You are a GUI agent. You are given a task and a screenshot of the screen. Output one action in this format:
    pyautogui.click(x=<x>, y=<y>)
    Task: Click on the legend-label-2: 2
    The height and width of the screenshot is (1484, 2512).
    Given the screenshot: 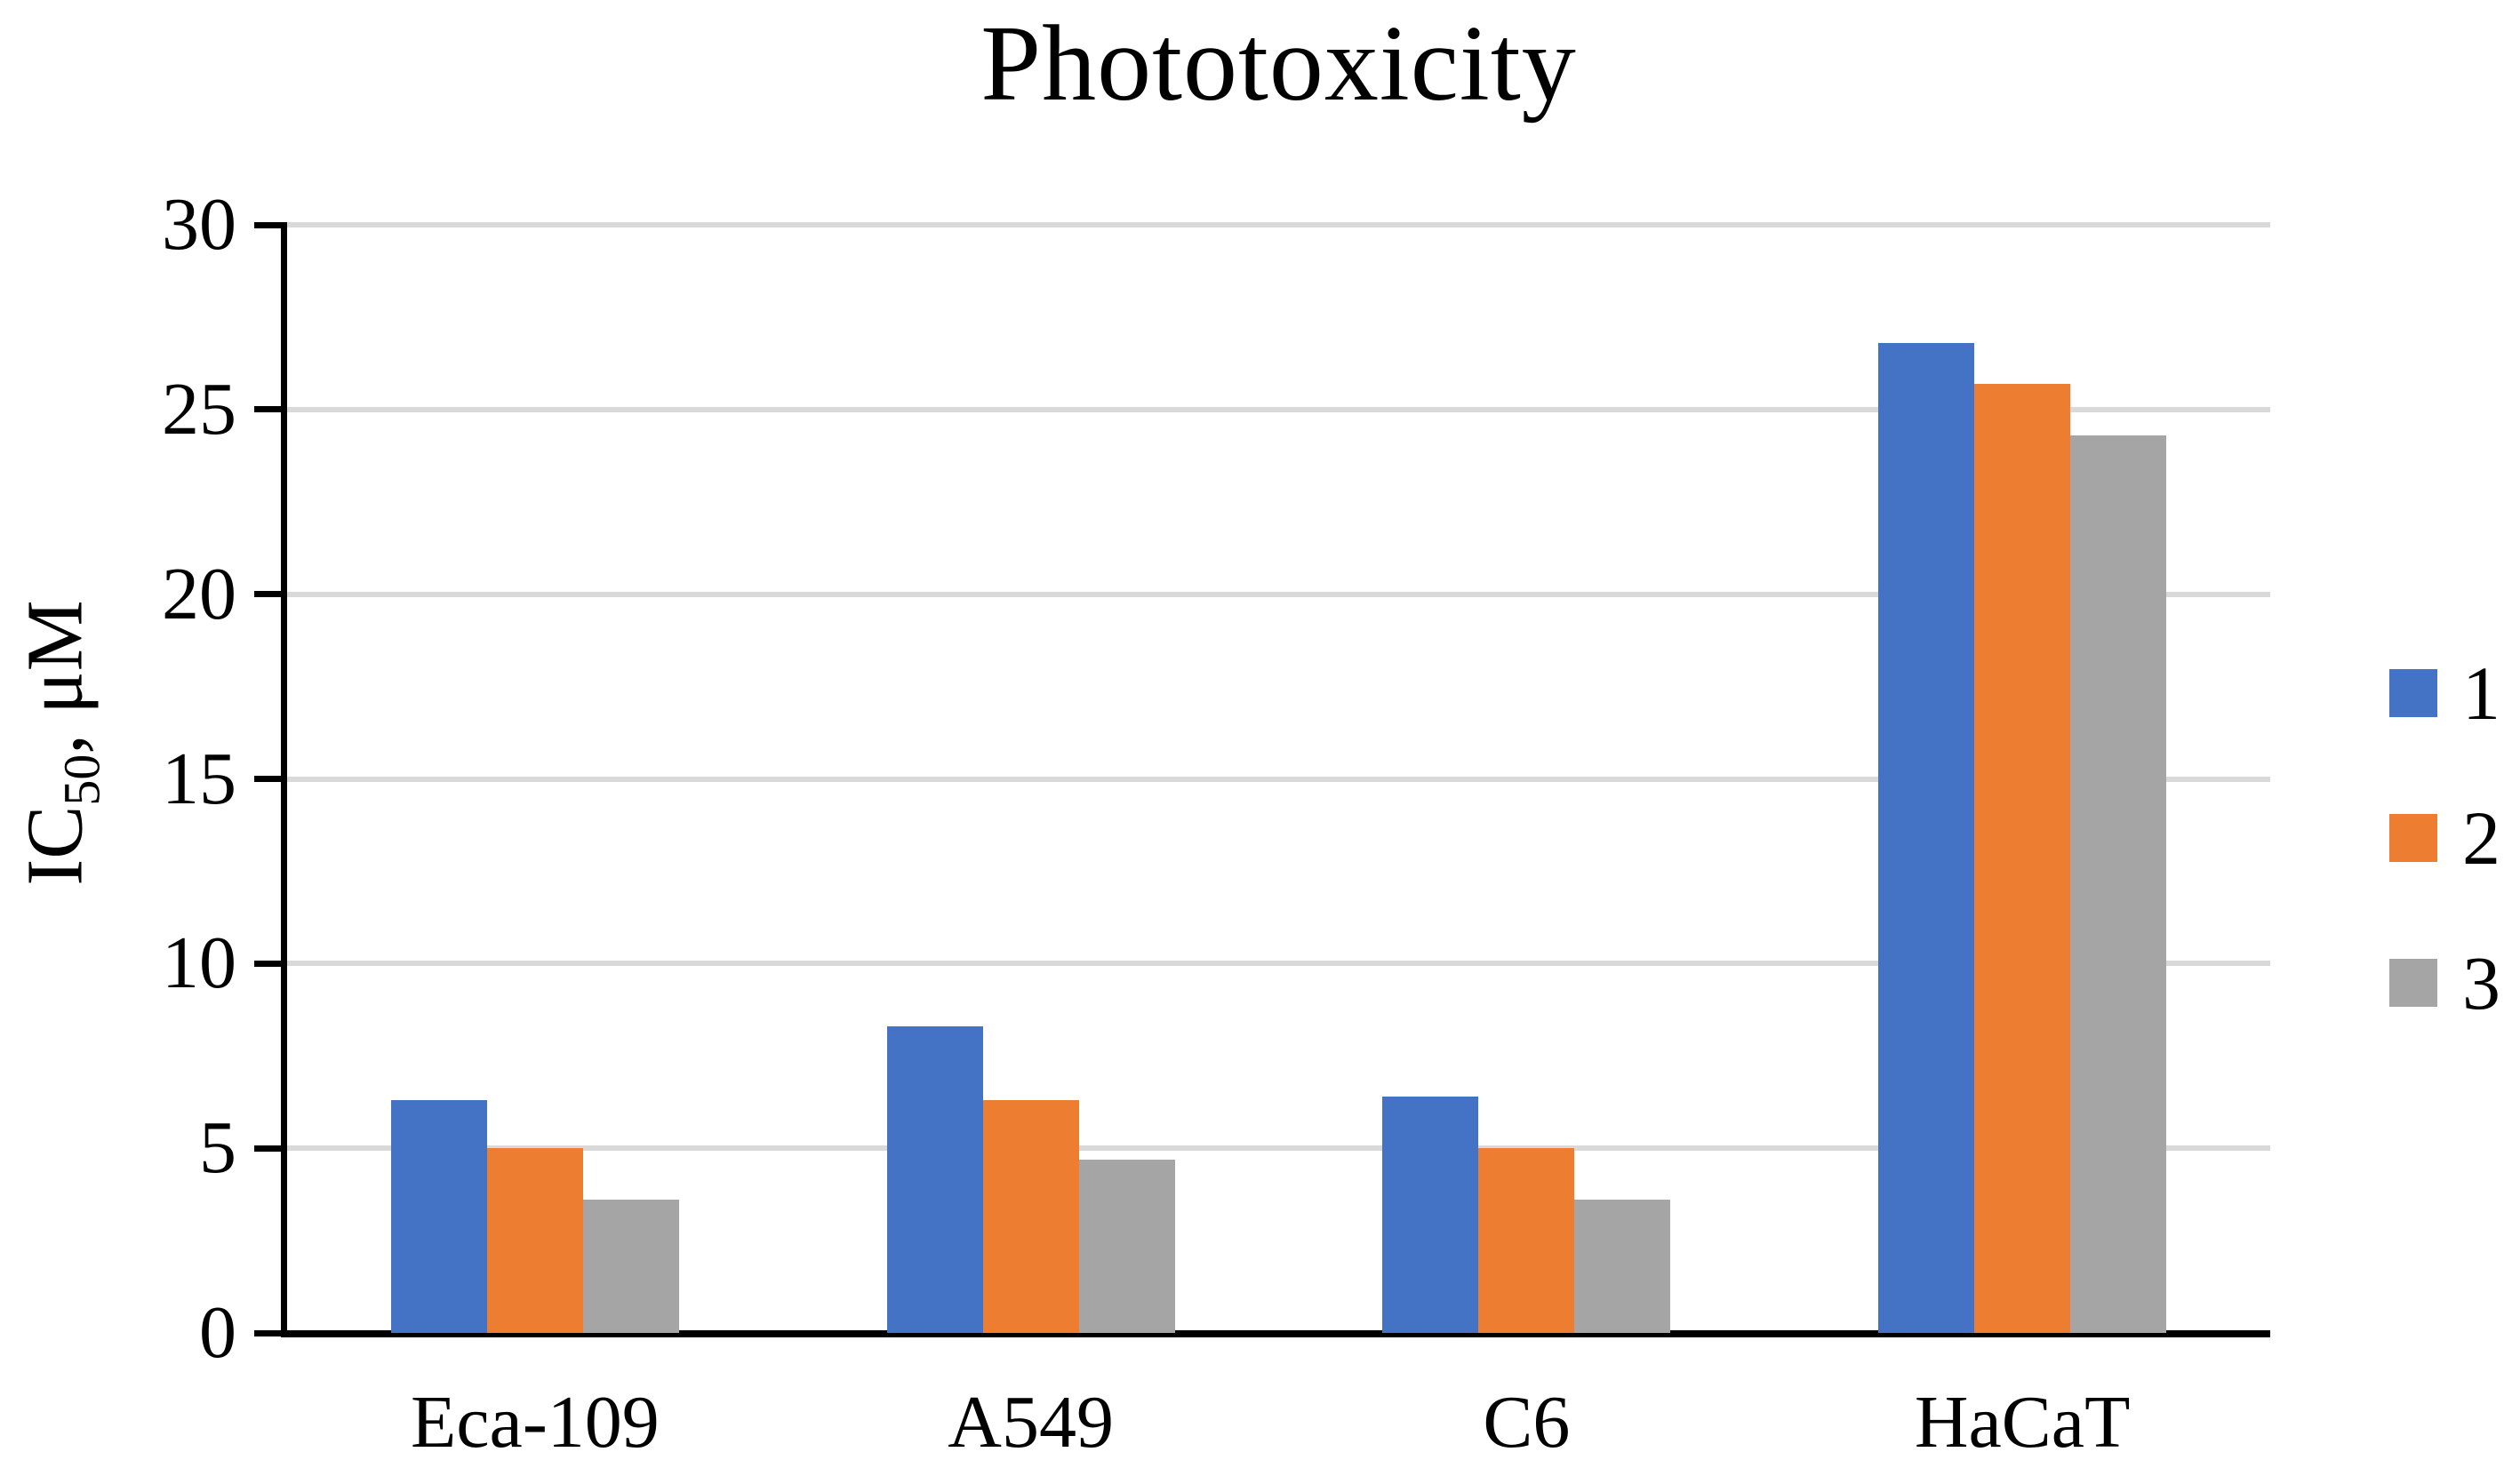 What is the action you would take?
    pyautogui.click(x=2481, y=838)
    